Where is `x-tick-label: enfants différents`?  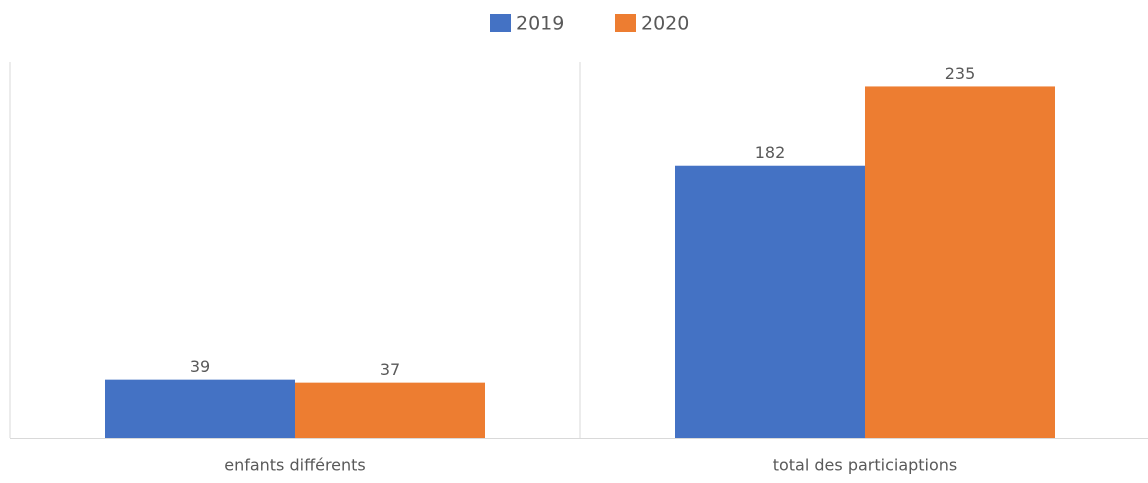
x-tick-label: enfants différents is located at coordinates (295, 465).